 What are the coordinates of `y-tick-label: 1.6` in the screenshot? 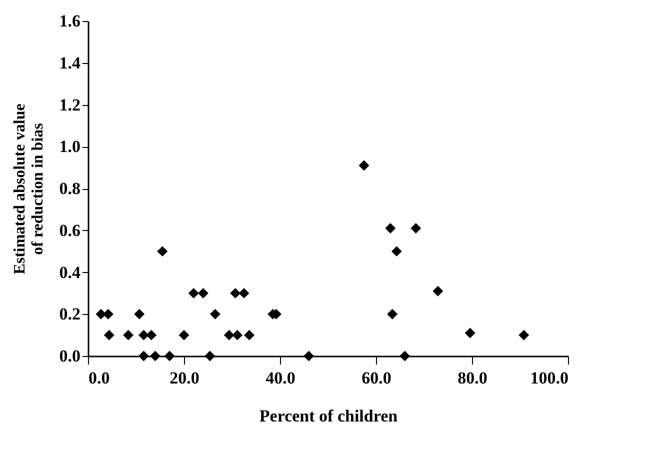 It's located at (69, 21).